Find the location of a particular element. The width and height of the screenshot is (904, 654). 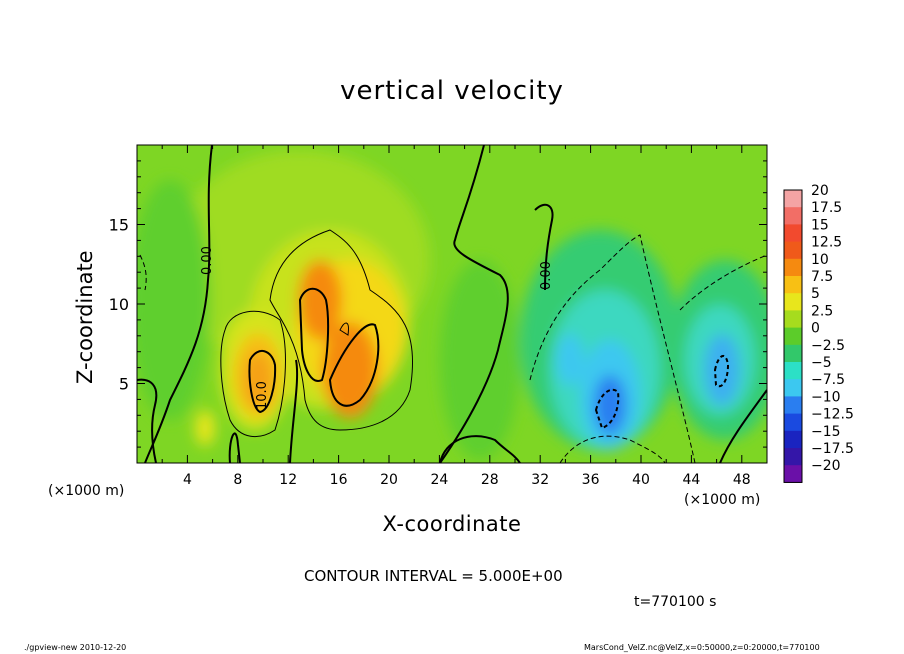

colorbar-label: −20 is located at coordinates (826, 466).